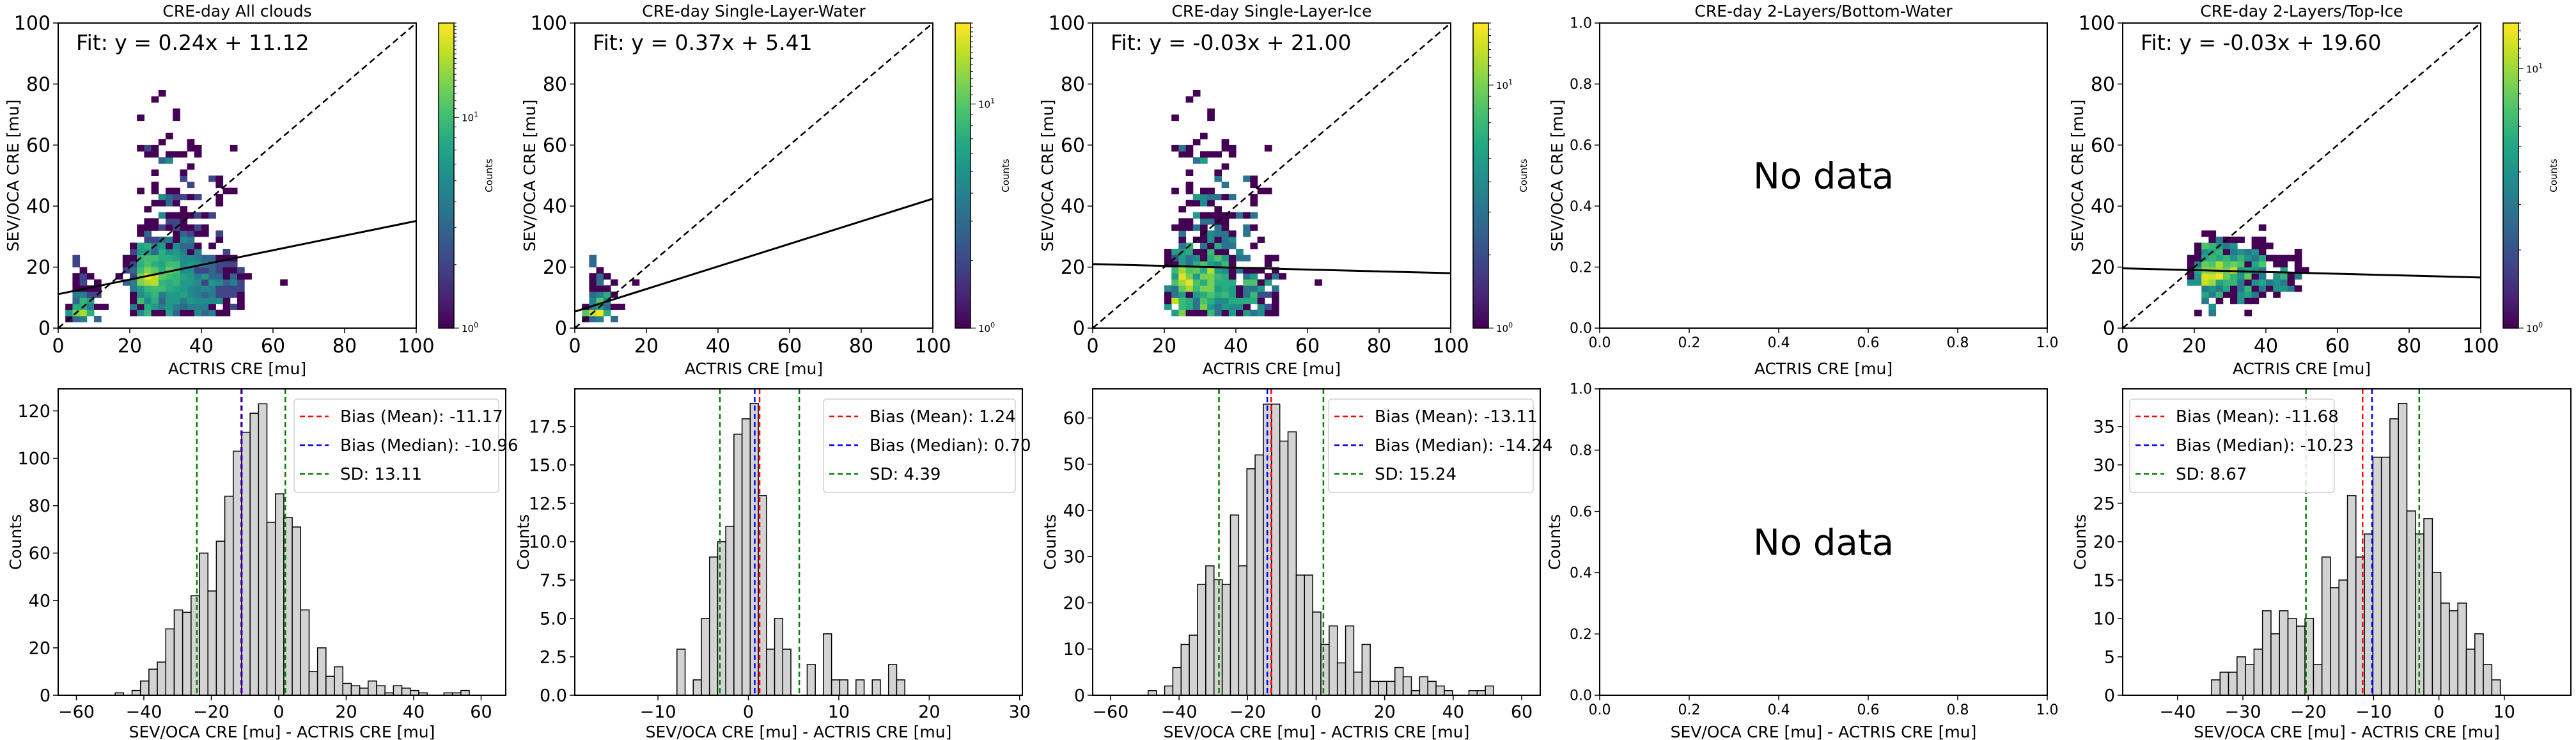 This screenshot has width=2576, height=740. What do you see at coordinates (906, 474) in the screenshot?
I see `legend-entry: SD: 4.39` at bounding box center [906, 474].